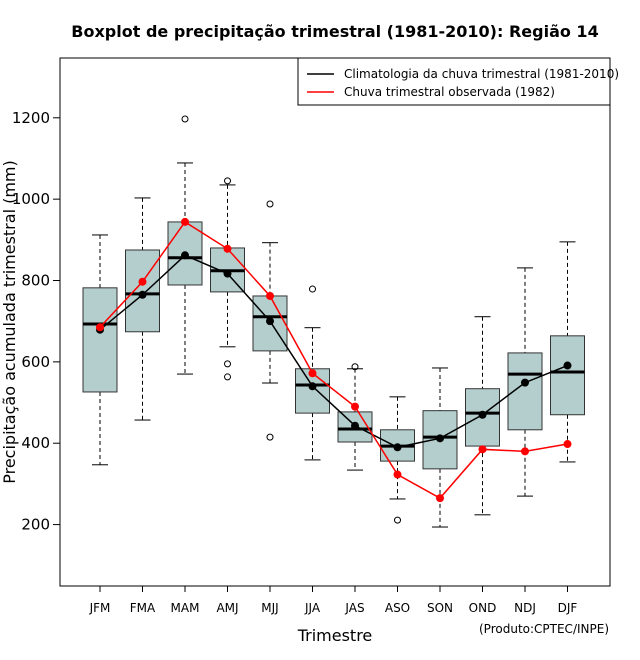 The height and width of the screenshot is (660, 640). Describe the element at coordinates (100, 608) in the screenshot. I see `x-tick-label: JFM` at that location.